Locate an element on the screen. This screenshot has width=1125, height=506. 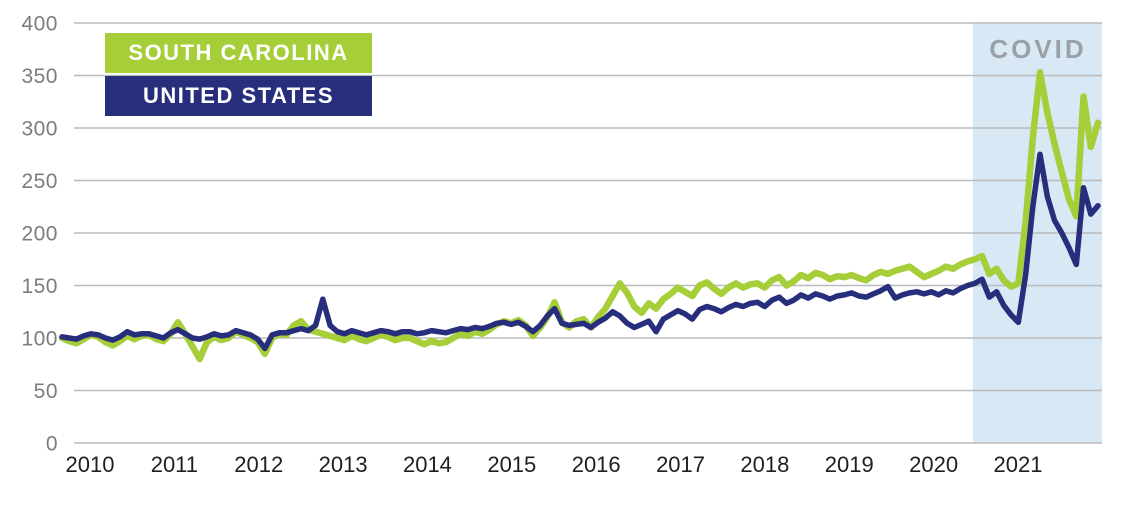
y-axis-label-300: 300 is located at coordinates (39, 129).